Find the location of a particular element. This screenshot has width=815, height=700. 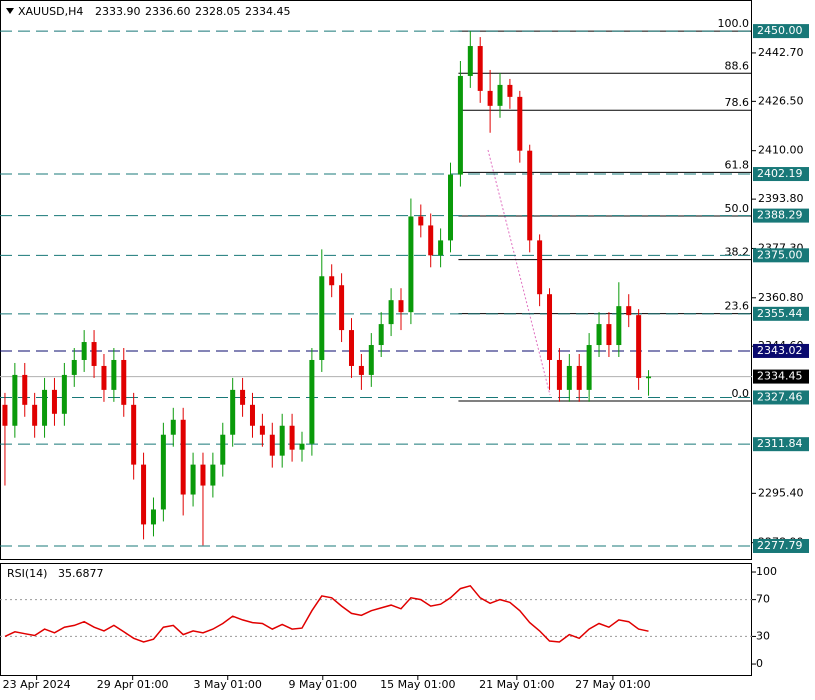

rsi-tick-label: 70 is located at coordinates (763, 599).